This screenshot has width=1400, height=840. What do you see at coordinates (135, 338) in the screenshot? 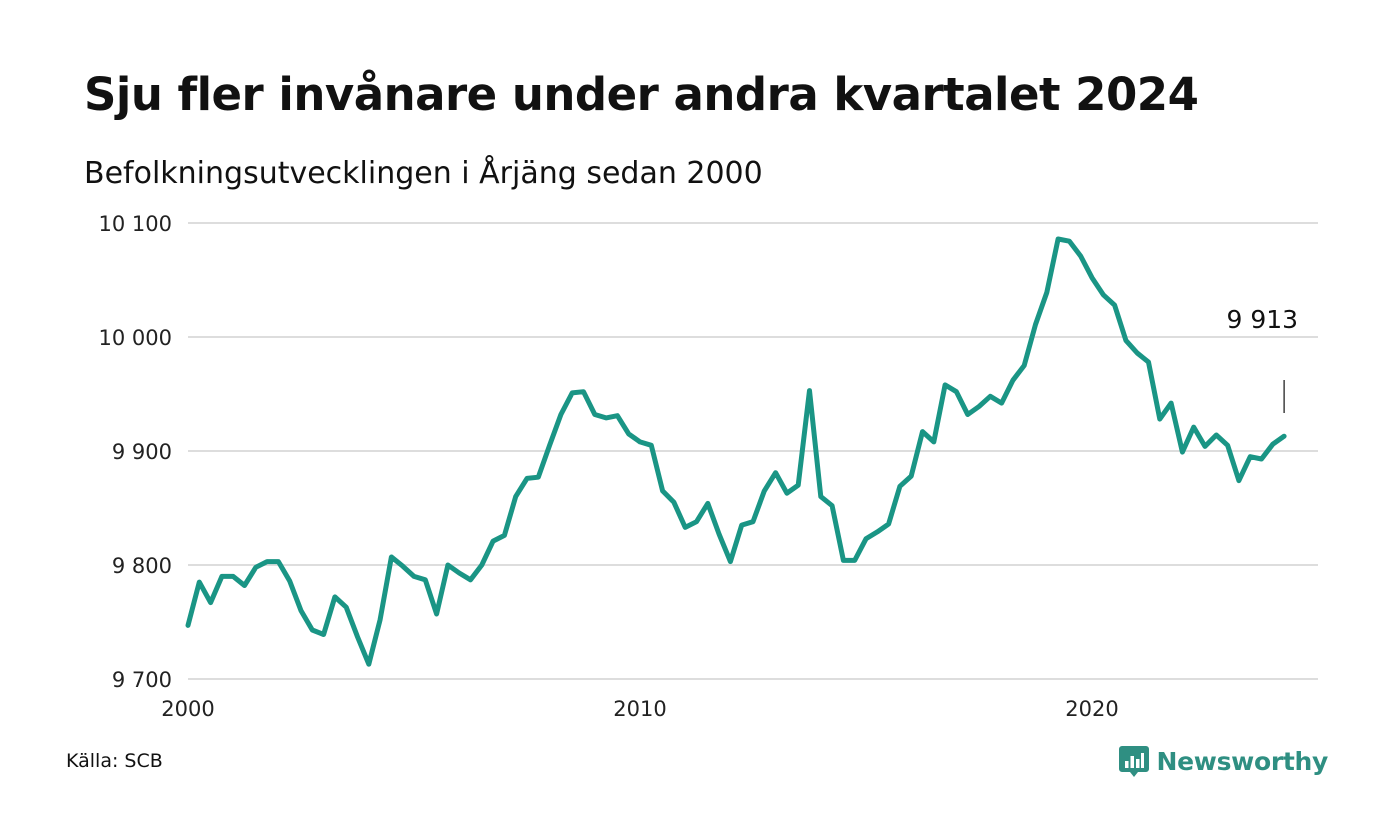
I see `y-tick-label: 10 000` at bounding box center [135, 338].